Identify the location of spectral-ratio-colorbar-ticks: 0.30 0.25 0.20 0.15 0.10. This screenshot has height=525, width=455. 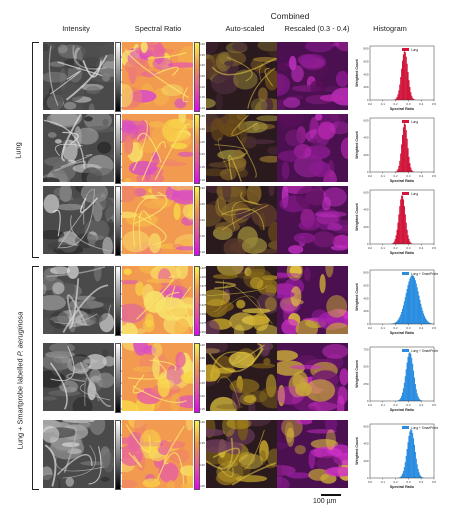
(206, 220).